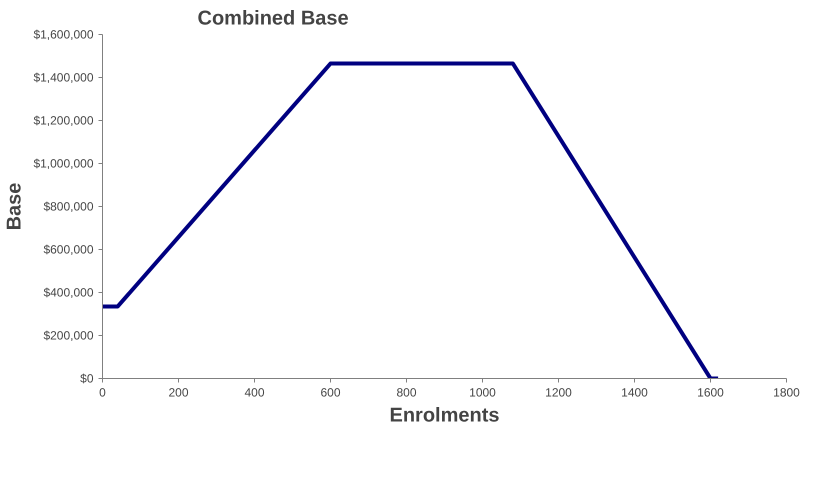  What do you see at coordinates (444, 415) in the screenshot?
I see `x-axis-title: Enrolments` at bounding box center [444, 415].